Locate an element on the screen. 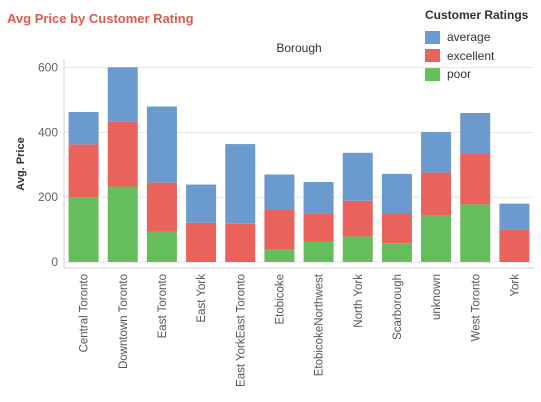  legend-swatch-average is located at coordinates (432, 37).